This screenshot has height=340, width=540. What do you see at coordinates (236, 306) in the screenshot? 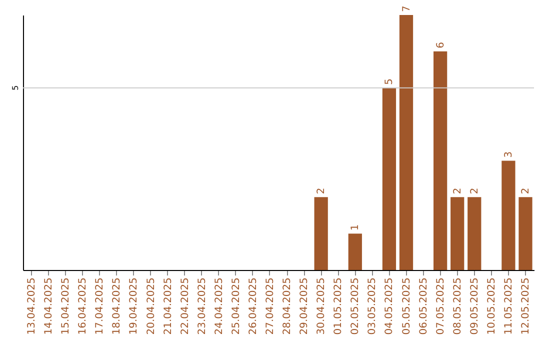
I see `x-tick-label: 25.04.2025` at bounding box center [236, 306].